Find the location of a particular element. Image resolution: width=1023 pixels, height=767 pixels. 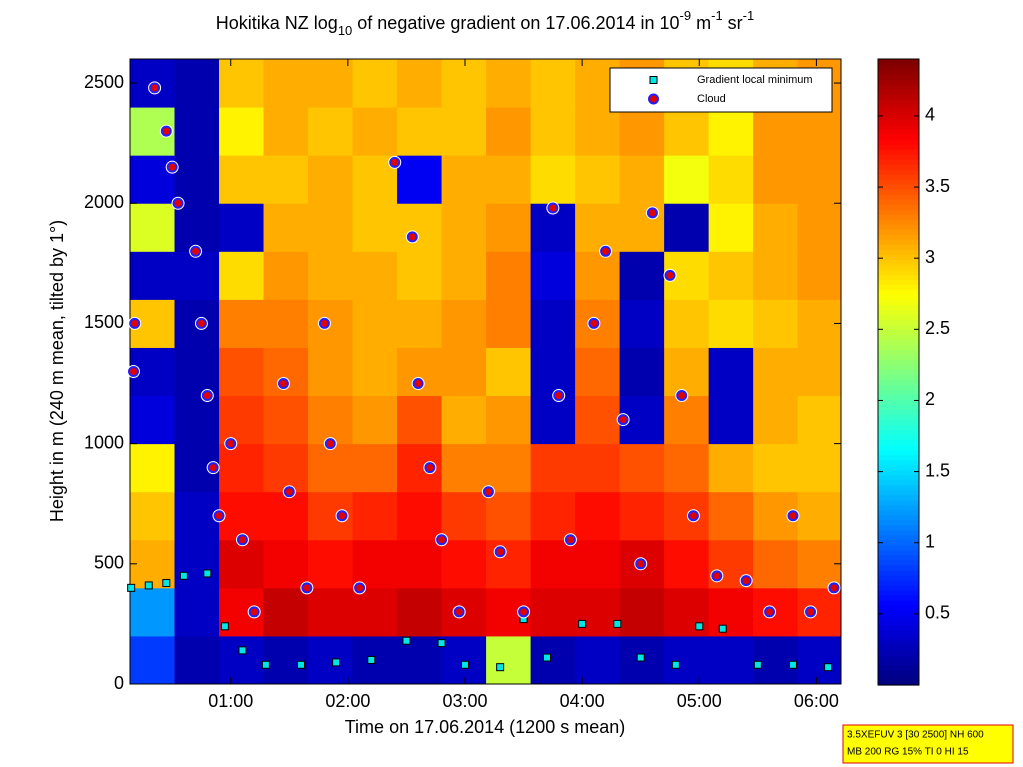

colorbar-tick-label: 4 is located at coordinates (930, 115).